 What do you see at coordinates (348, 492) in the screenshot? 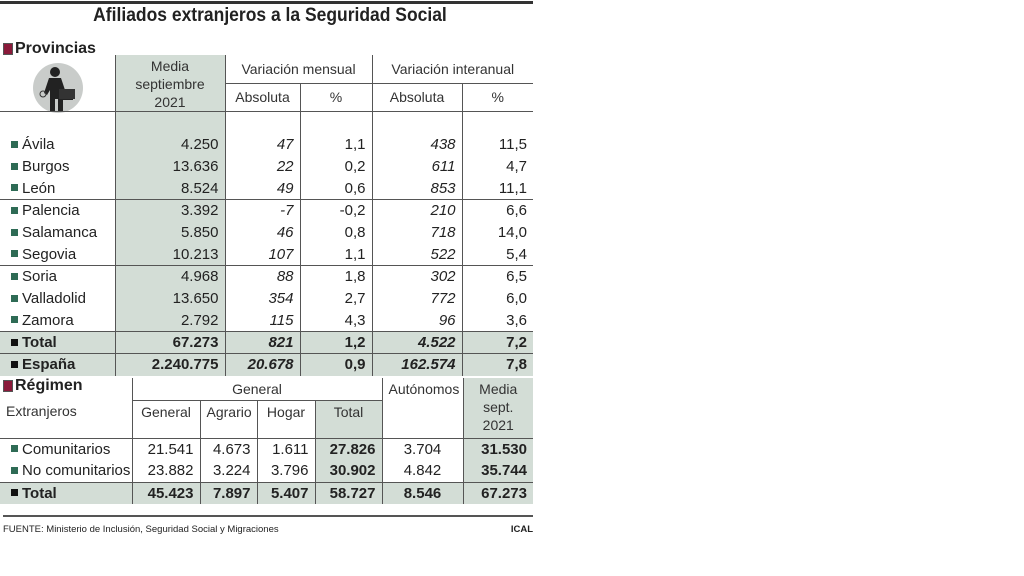
I see `cell-total: 58.727` at bounding box center [348, 492].